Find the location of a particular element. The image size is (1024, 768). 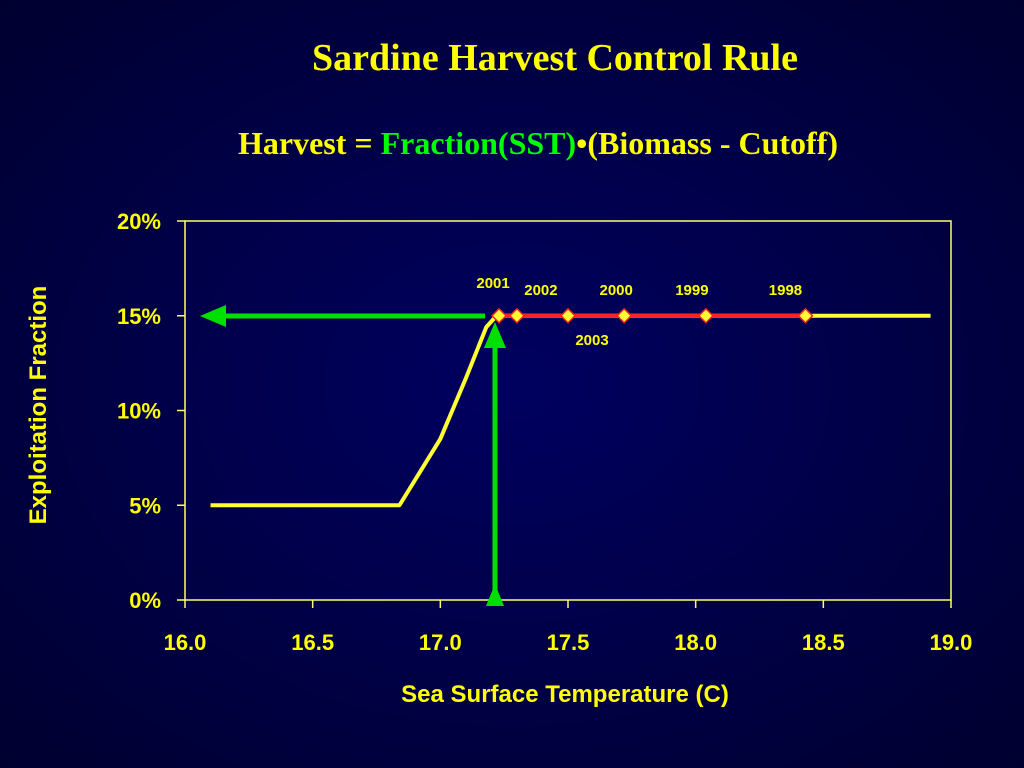

x-axis-label: Sea Surface Temperature (C) is located at coordinates (565, 694).